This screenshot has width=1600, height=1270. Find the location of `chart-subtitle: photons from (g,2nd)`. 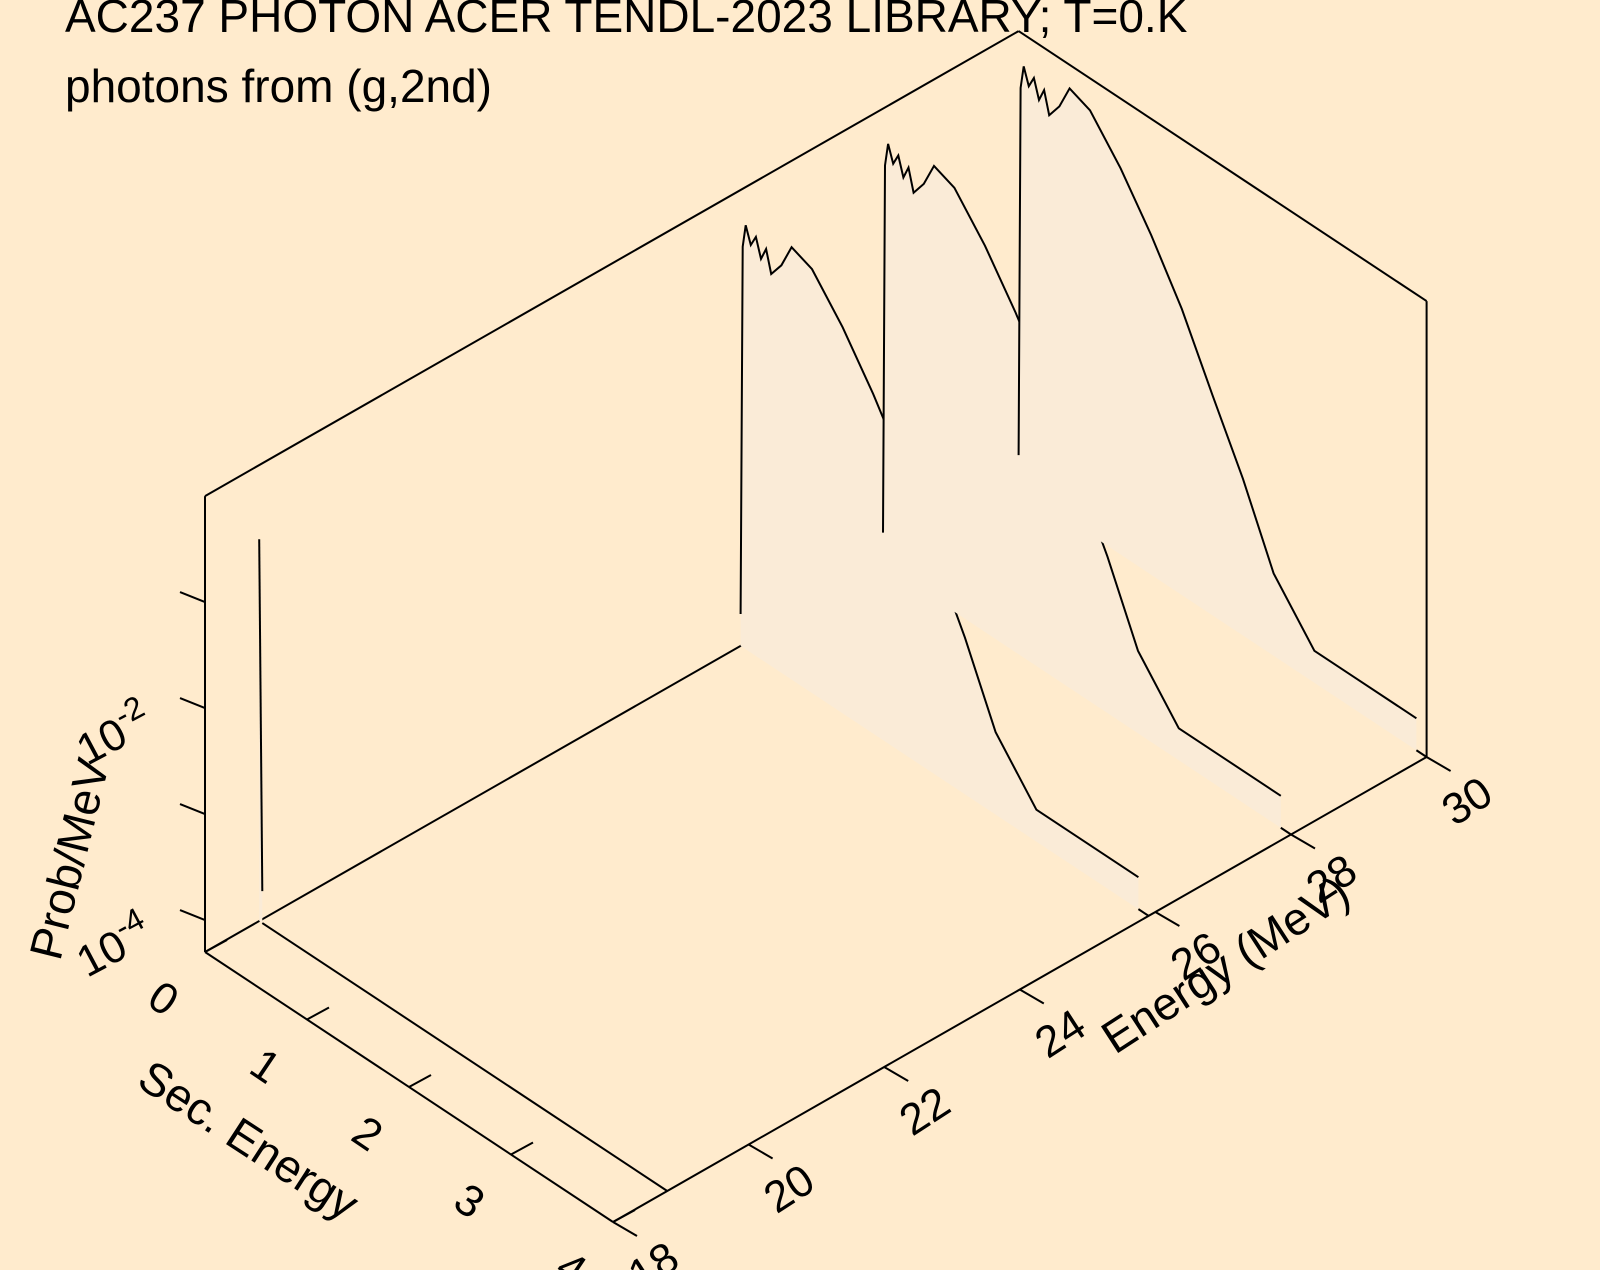

chart-subtitle: photons from (g,2nd) is located at coordinates (278, 86).